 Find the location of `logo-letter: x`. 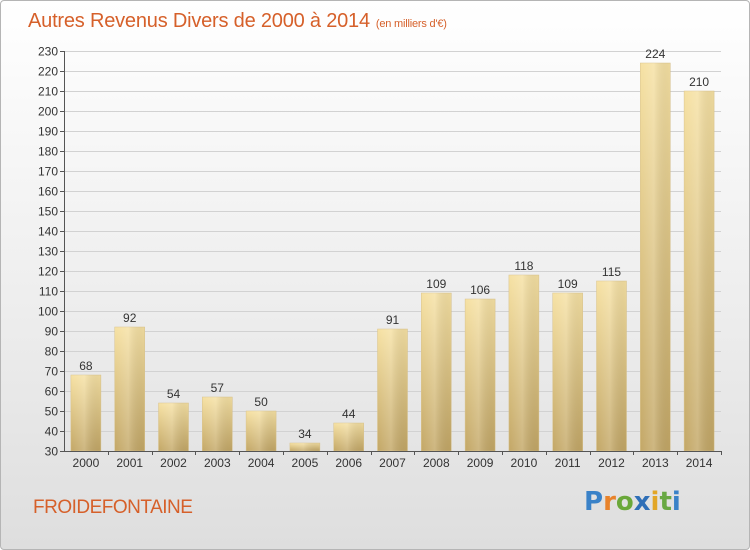

logo-letter: x is located at coordinates (642, 502).